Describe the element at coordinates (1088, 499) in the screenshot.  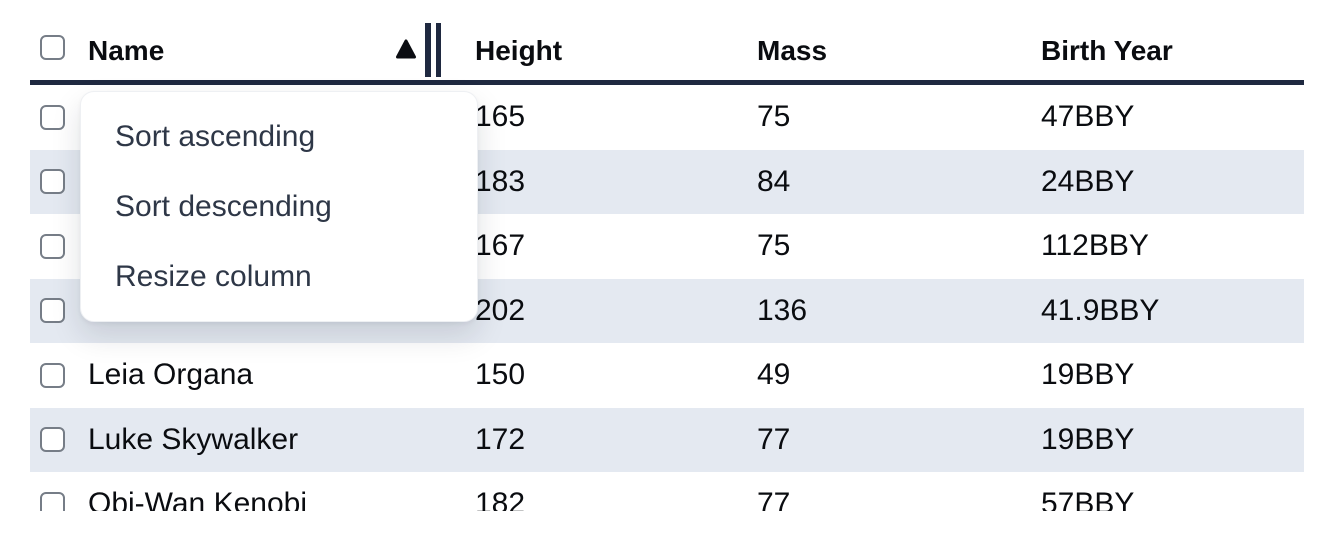
I see `cell-birth-year: 57BBY` at that location.